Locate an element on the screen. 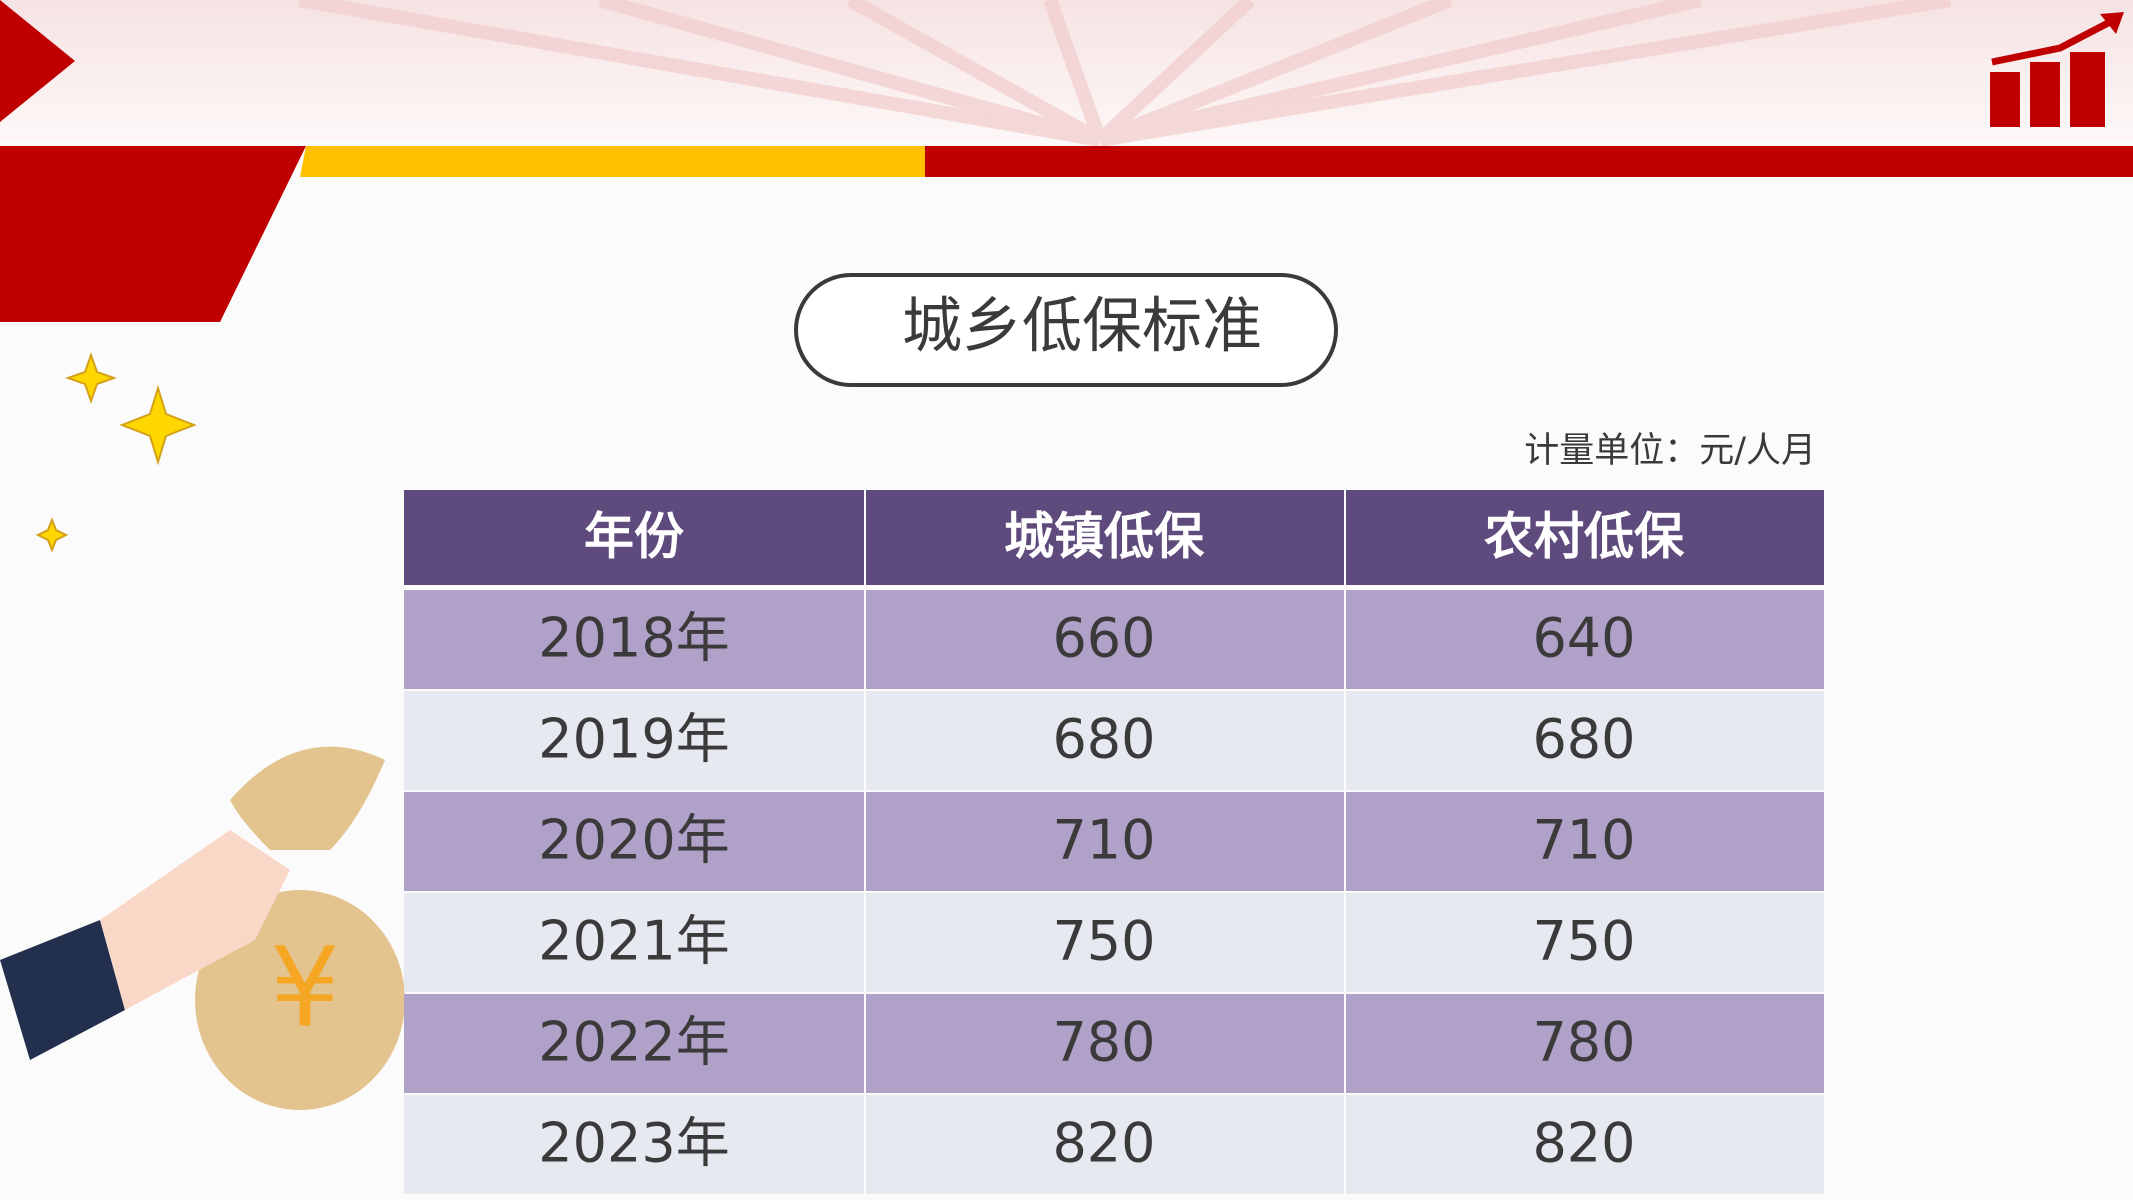 The width and height of the screenshot is (2133, 1200). cell-text: 640 is located at coordinates (1583, 638).